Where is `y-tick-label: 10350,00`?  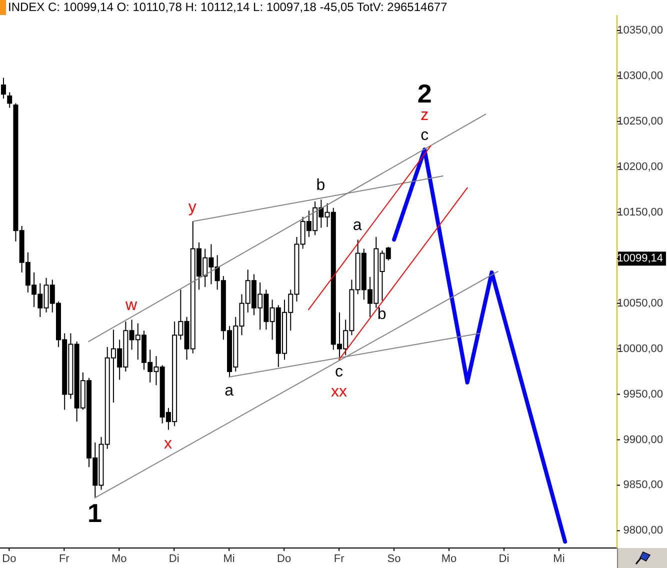
y-tick-label: 10350,00 is located at coordinates (640, 30).